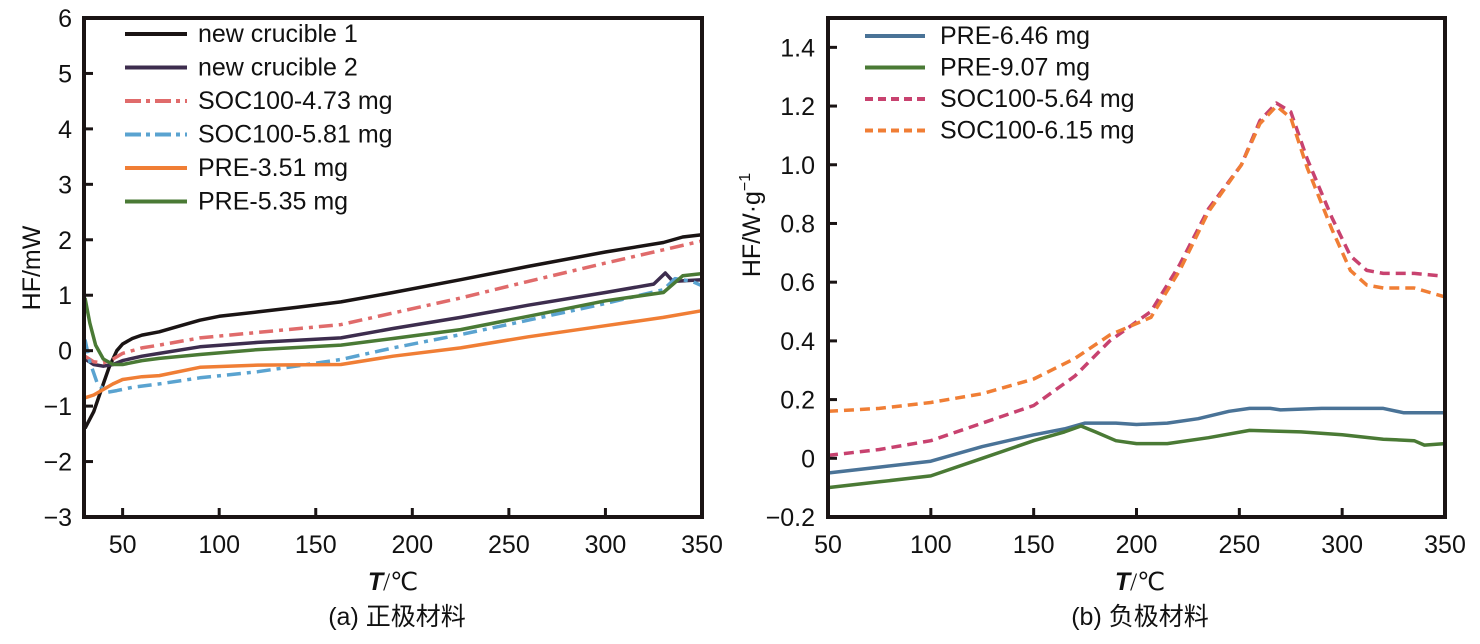  I want to click on series-line-pre-5-35-mg, so click(393, 319).